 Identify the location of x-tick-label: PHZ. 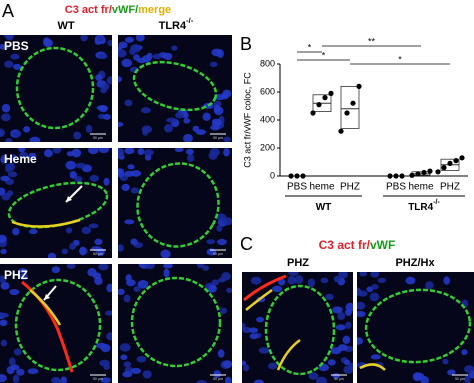
(450, 187).